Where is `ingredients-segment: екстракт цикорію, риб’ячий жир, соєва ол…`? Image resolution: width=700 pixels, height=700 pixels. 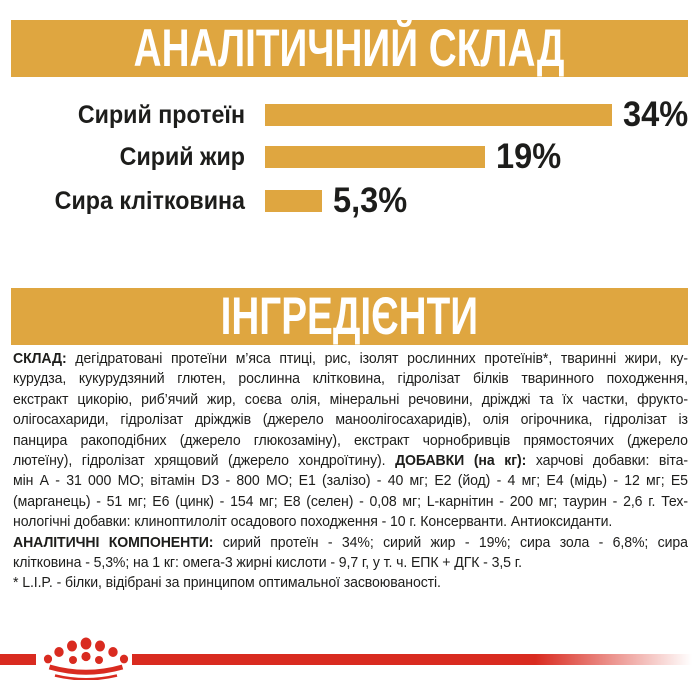
ingredients-segment: екстракт цикорію, риб’ячий жир, соєва ол… is located at coordinates (350, 399).